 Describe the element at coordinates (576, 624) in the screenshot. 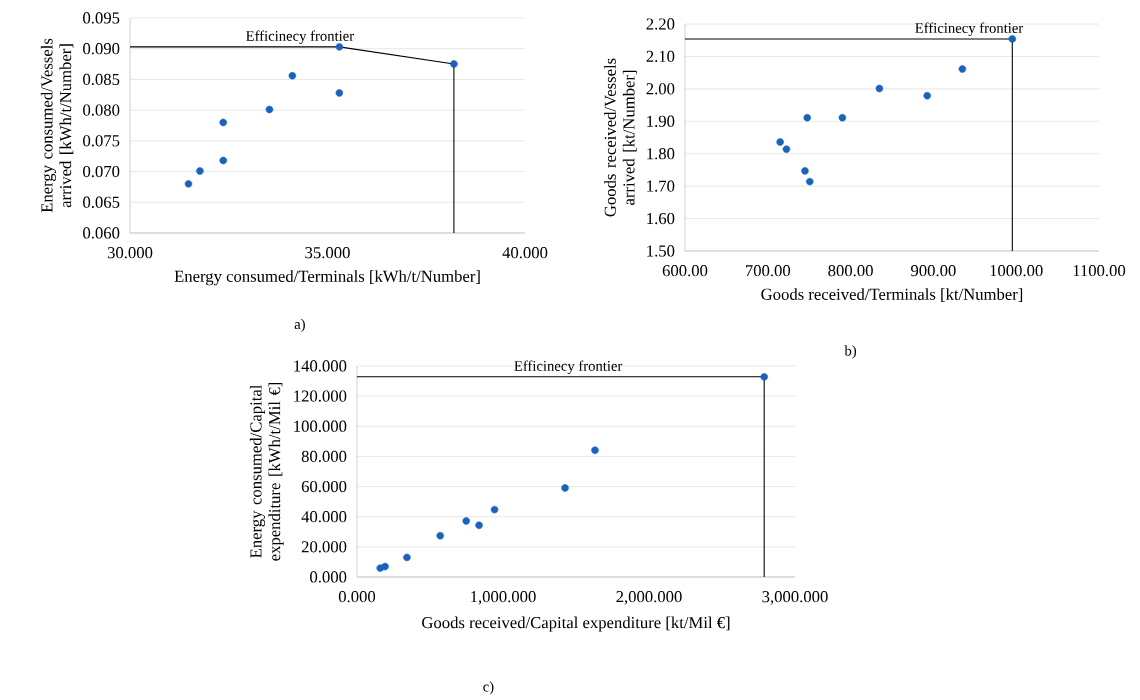

I see `x-axis-title: Goods received/Capital expenditure [kt/Mil €]` at that location.